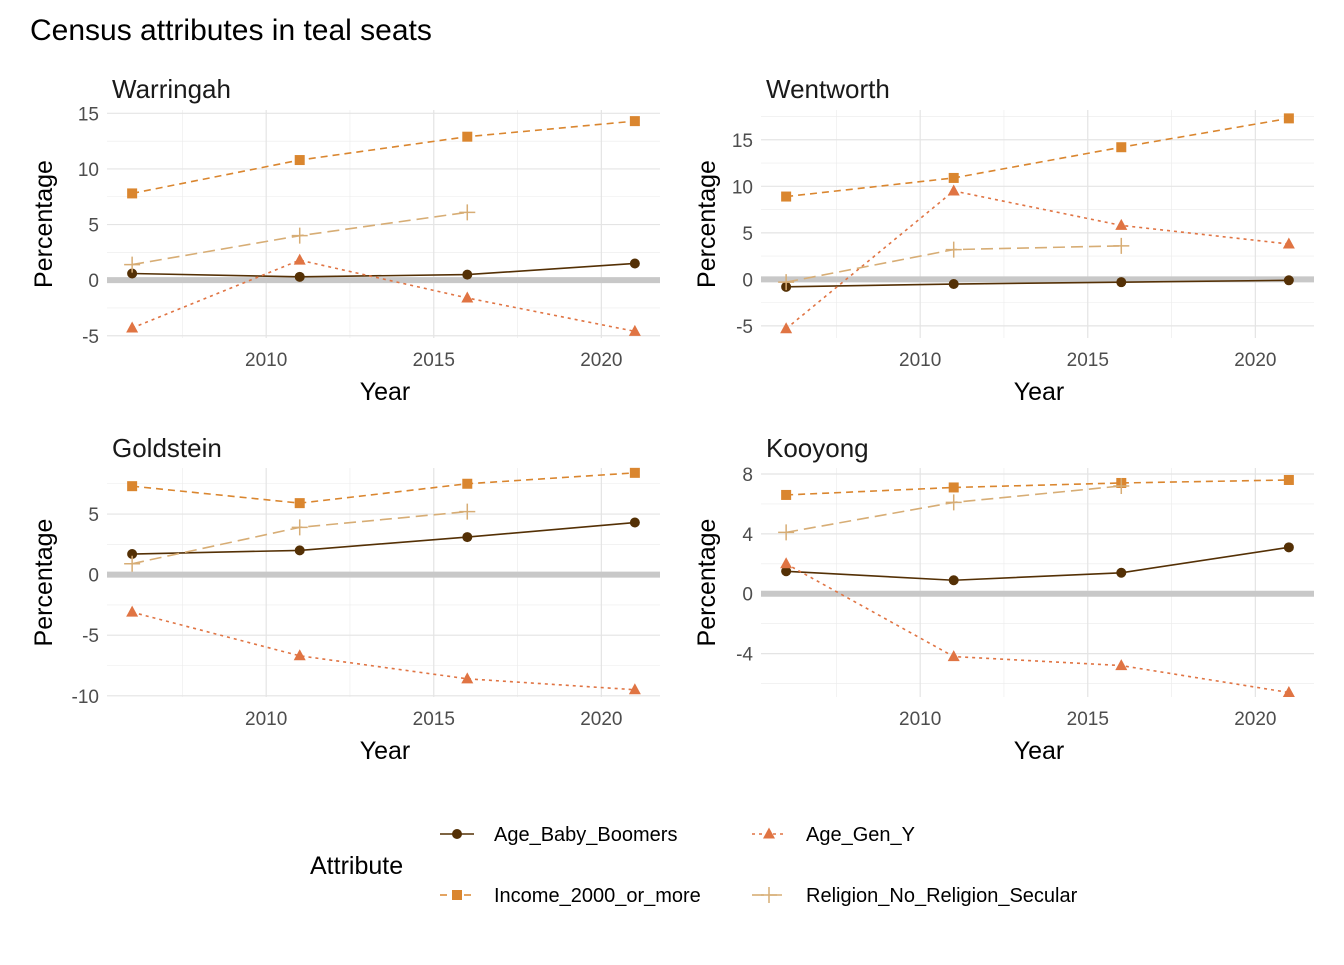  Describe the element at coordinates (171, 89) in the screenshot. I see `panel-title: Warringah` at that location.